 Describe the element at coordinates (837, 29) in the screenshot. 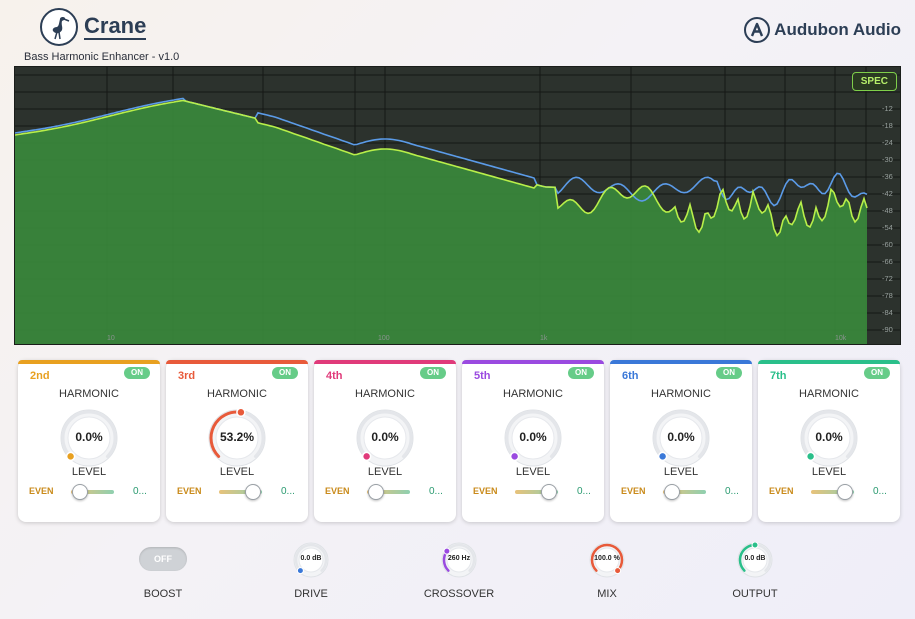

I see `brand-name: Audubon Audio` at that location.